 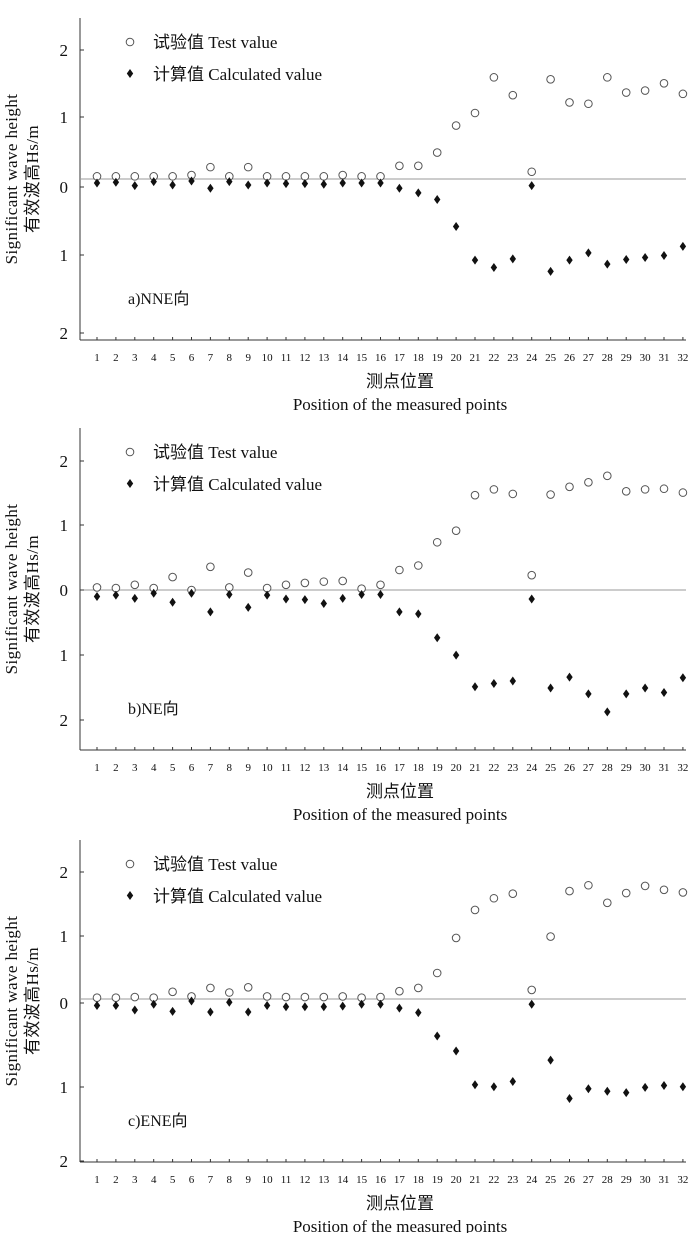 I want to click on x-tick-label: 12, so click(x=304, y=768).